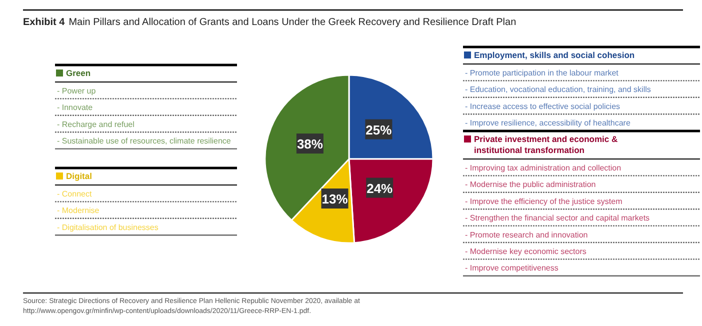  What do you see at coordinates (557, 218) in the screenshot?
I see `text: - Strengthen the financial sector and capital markets` at bounding box center [557, 218].